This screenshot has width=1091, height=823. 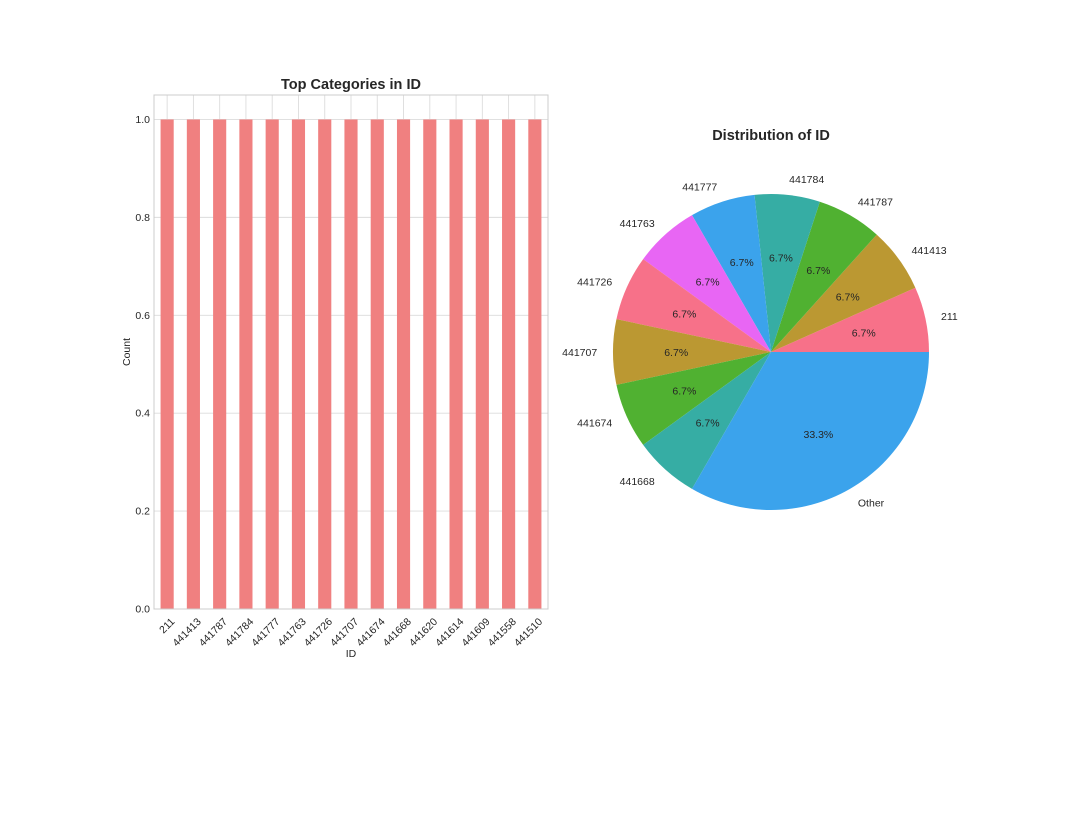 I want to click on bar-y-tick-label: 0.6, so click(x=142, y=316).